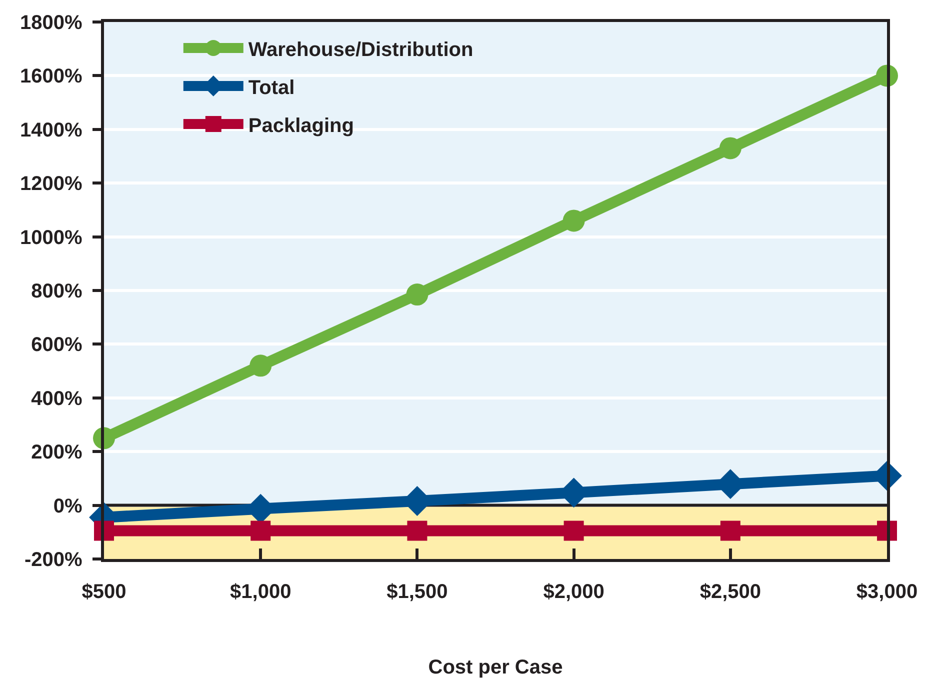 The width and height of the screenshot is (933, 687). Describe the element at coordinates (51, 184) in the screenshot. I see `y-tick-label: 1200%` at that location.